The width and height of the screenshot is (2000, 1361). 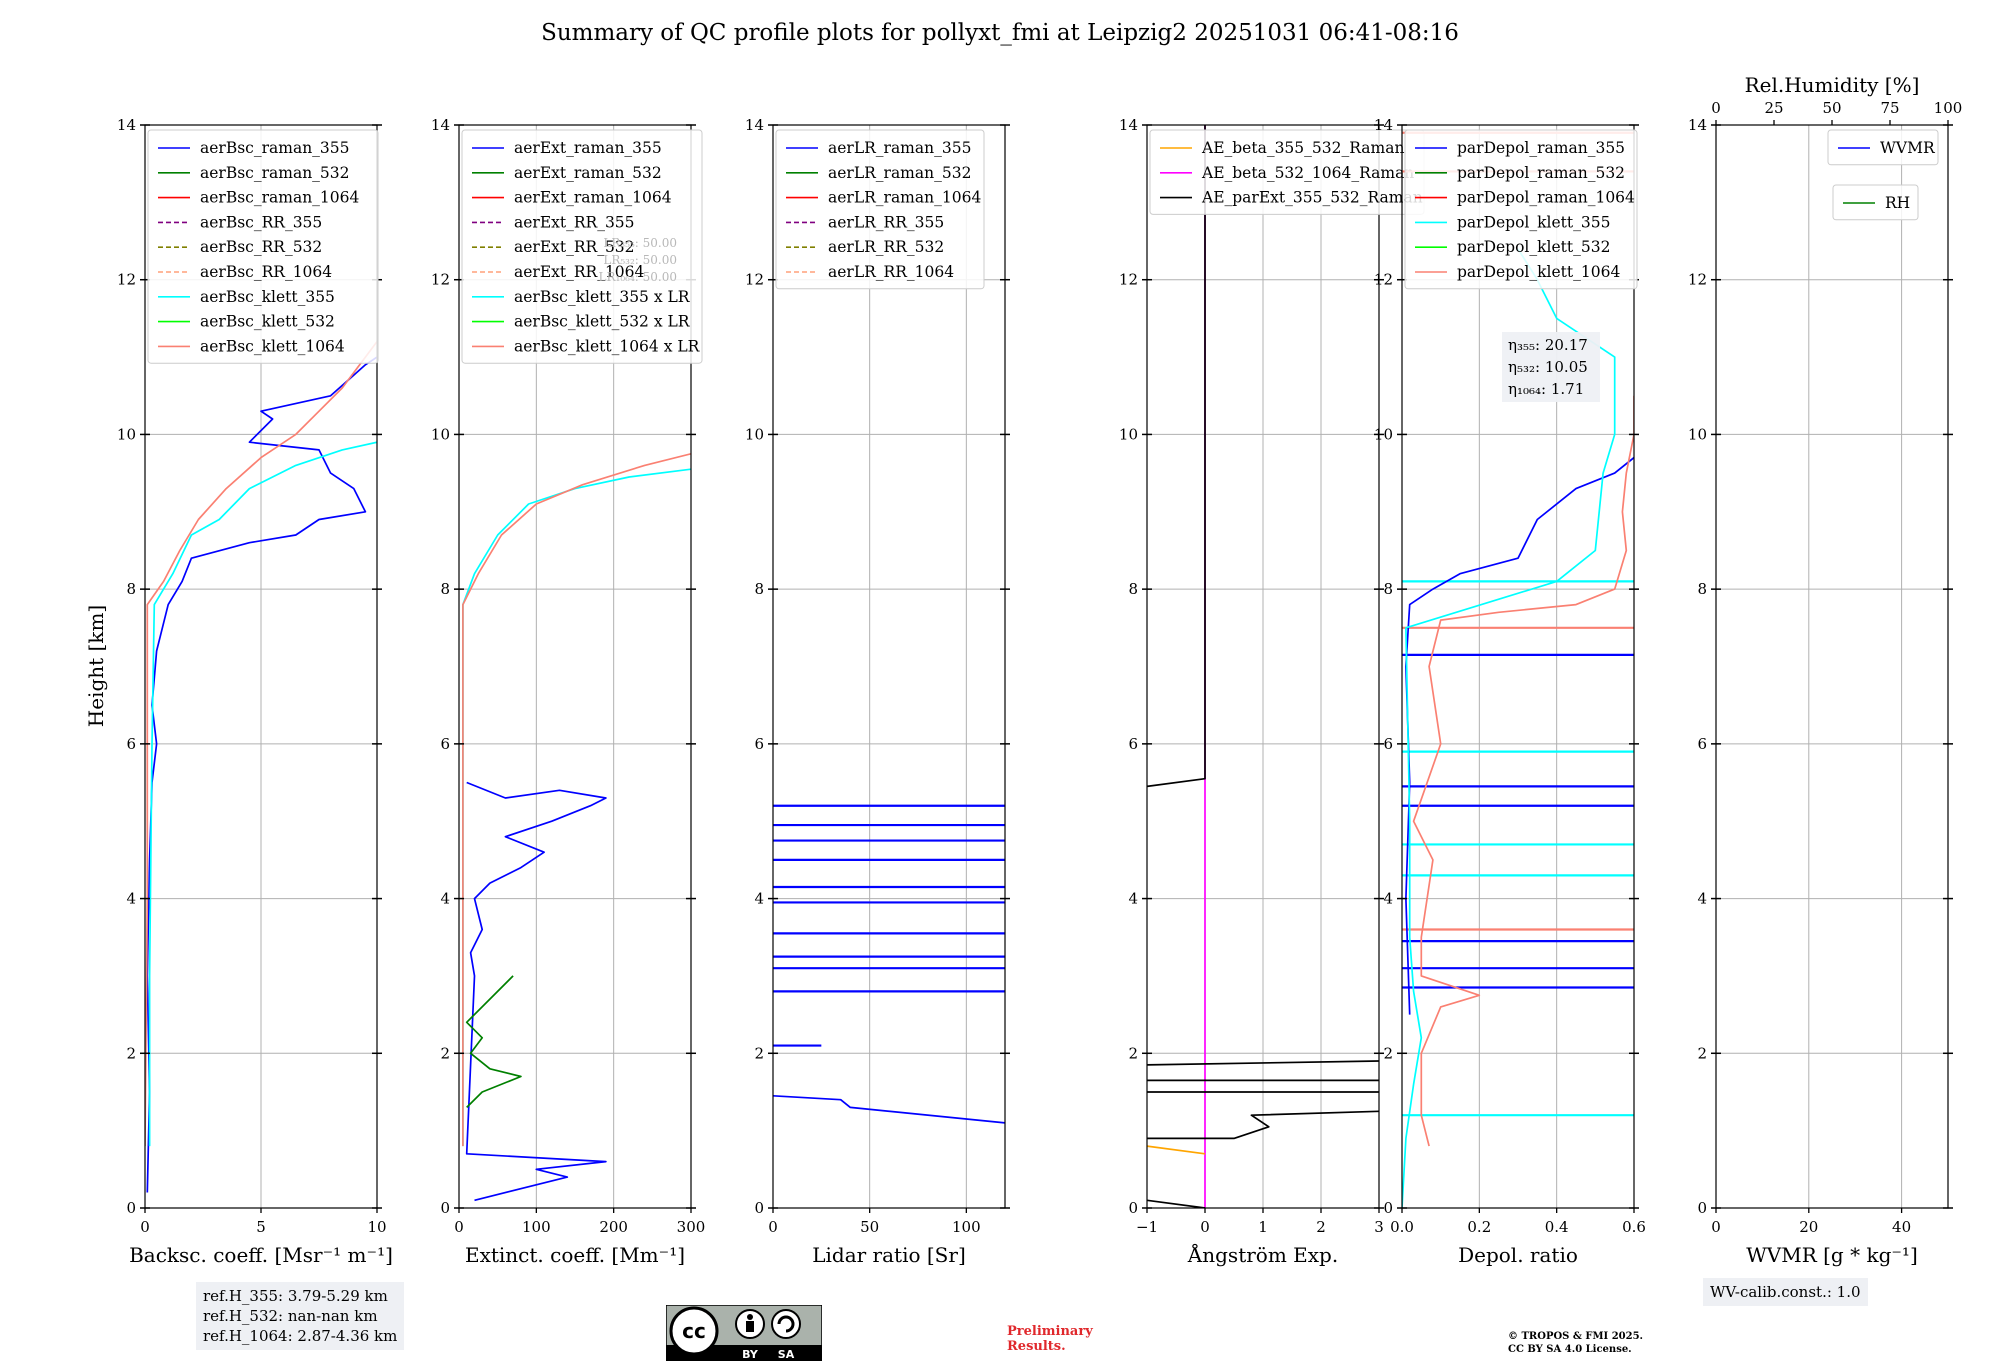 I want to click on copyright-line-2: CC BY SA 4.0 License., so click(x=1570, y=1349).